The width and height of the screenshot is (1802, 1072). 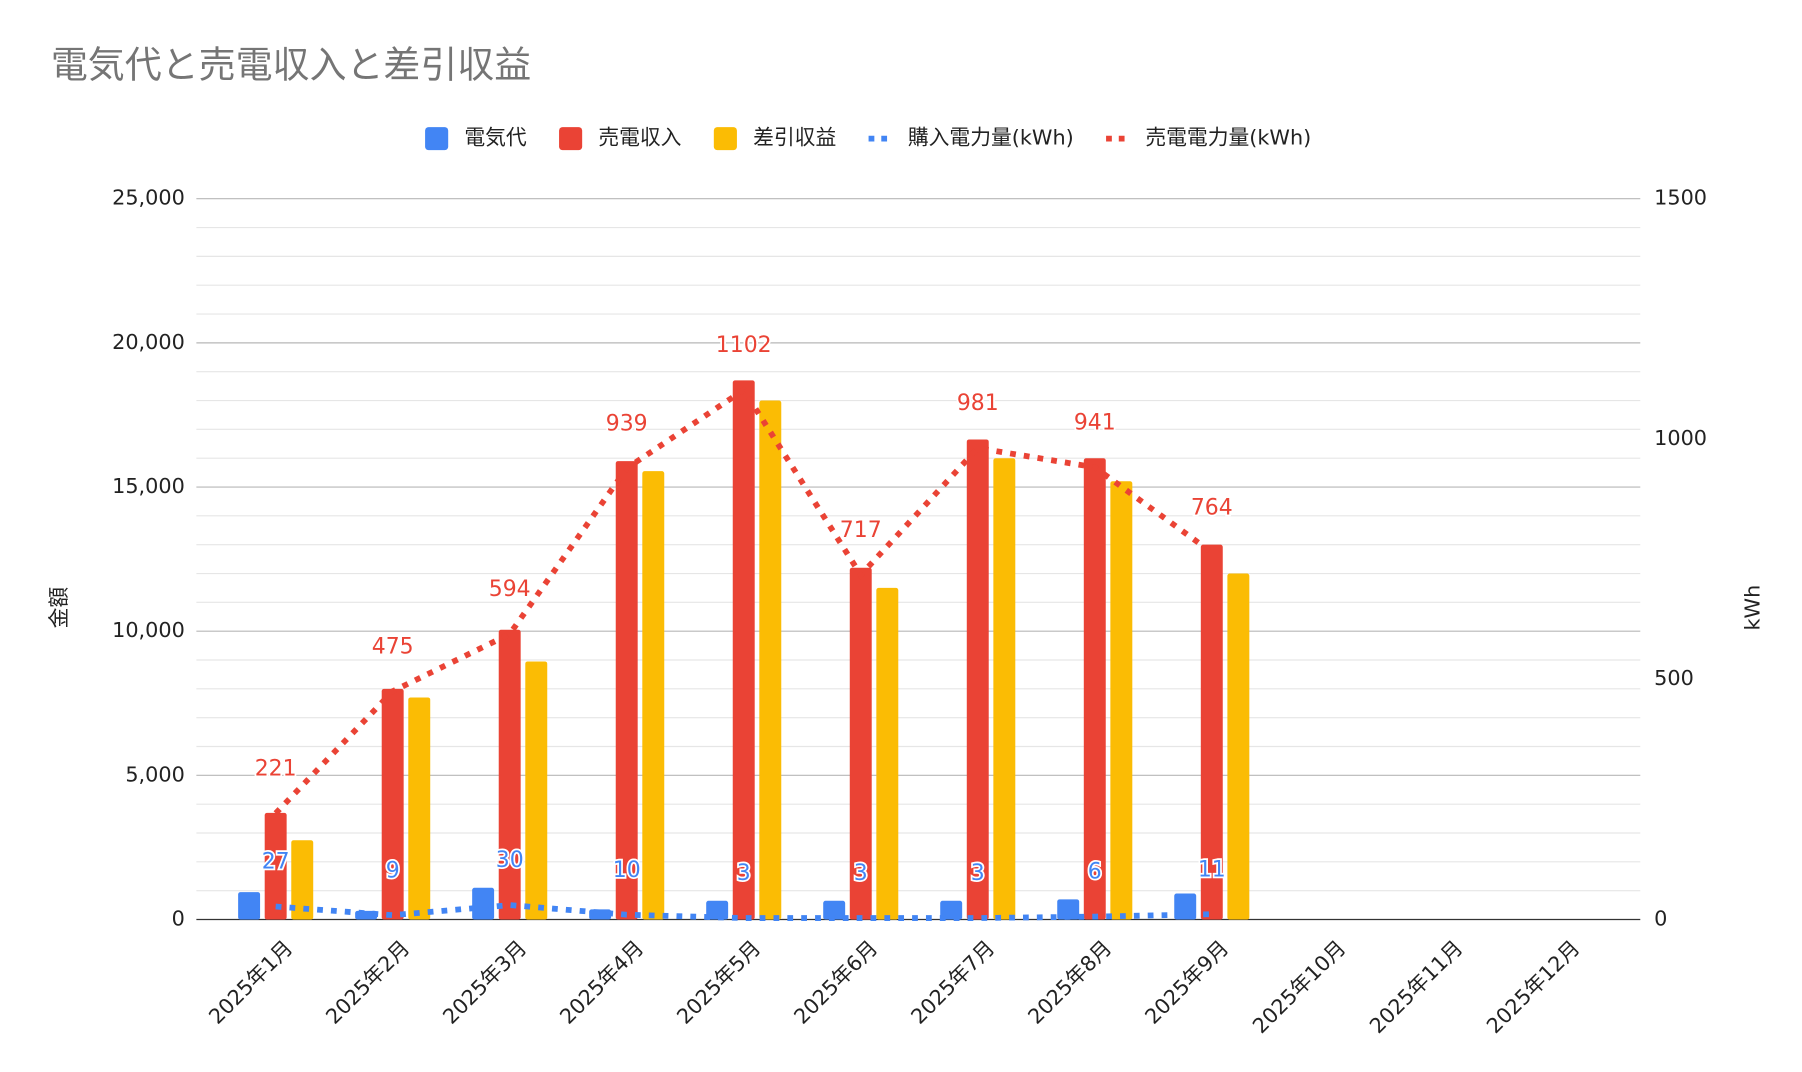 I want to click on x-tick-label: 2025年5月, so click(x=718, y=982).